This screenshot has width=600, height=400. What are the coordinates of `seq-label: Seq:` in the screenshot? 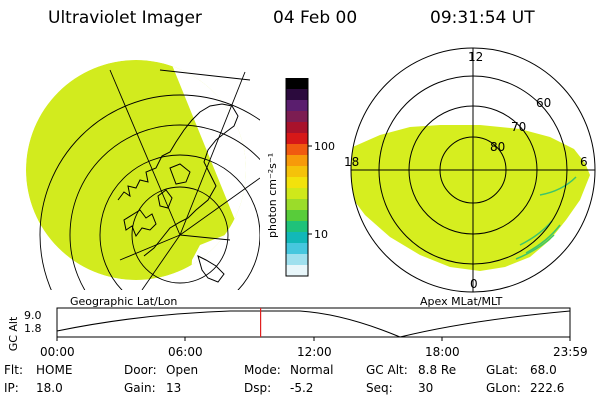 It's located at (379, 388).